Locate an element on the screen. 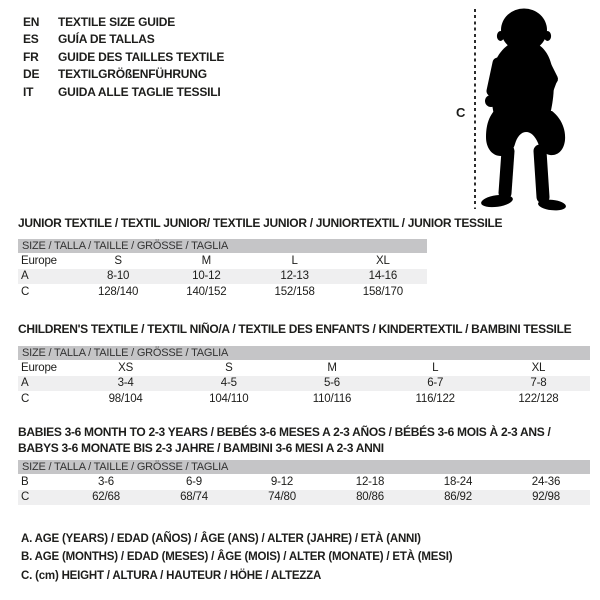  size-cell: 122/128 is located at coordinates (538, 398).